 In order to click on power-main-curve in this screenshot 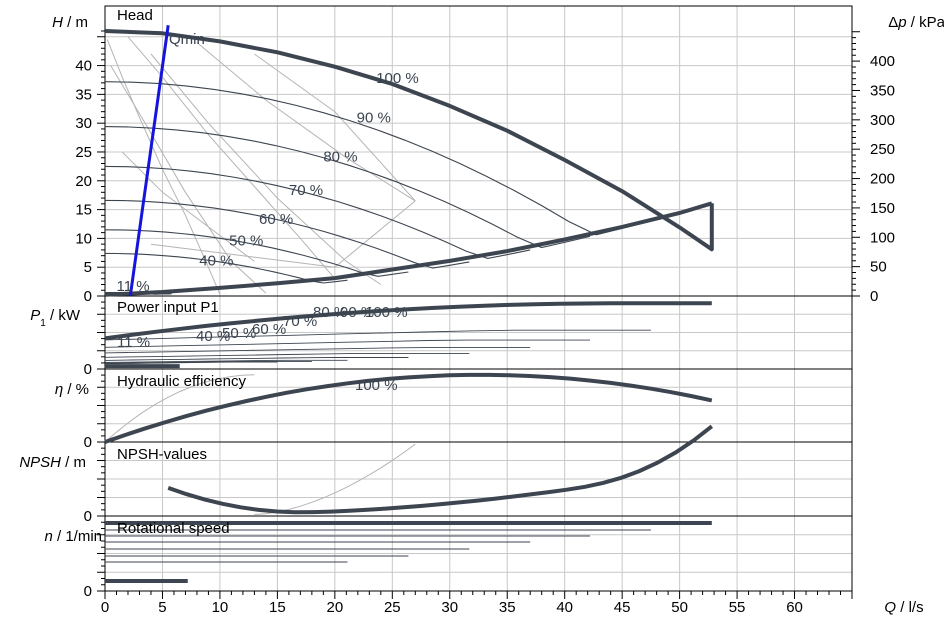, I will do `click(408, 321)`.